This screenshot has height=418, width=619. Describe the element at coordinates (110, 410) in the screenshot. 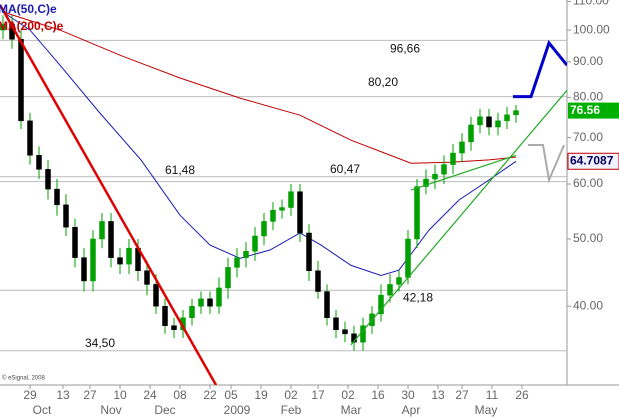

I see `period-label: Nov` at that location.